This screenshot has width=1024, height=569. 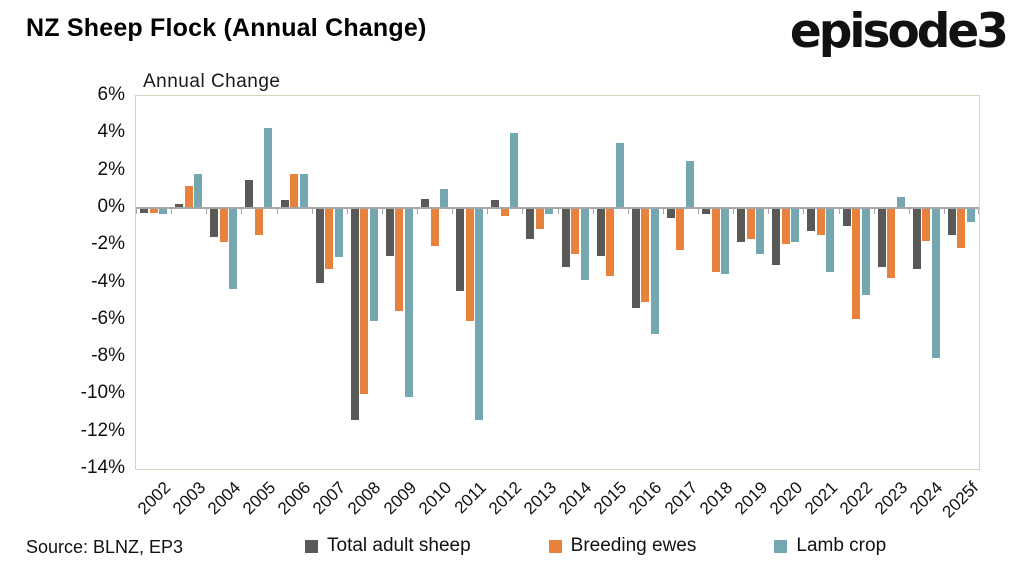 What do you see at coordinates (530, 223) in the screenshot?
I see `bar-total-adult-sheep-2013` at bounding box center [530, 223].